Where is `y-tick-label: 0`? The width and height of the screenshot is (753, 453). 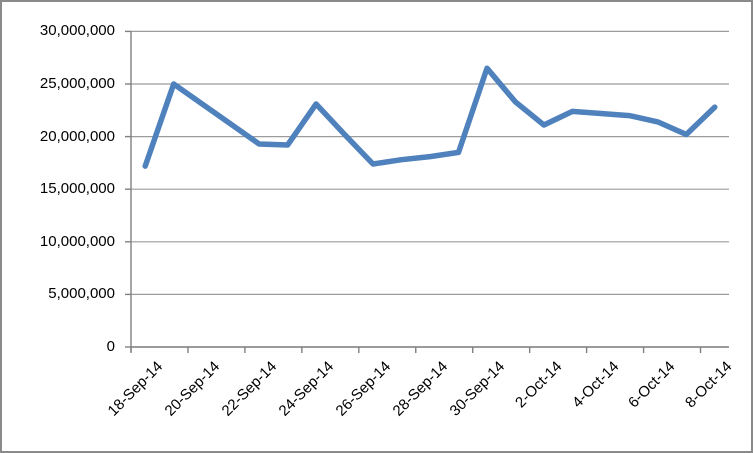 y-tick-label: 0 is located at coordinates (110, 346).